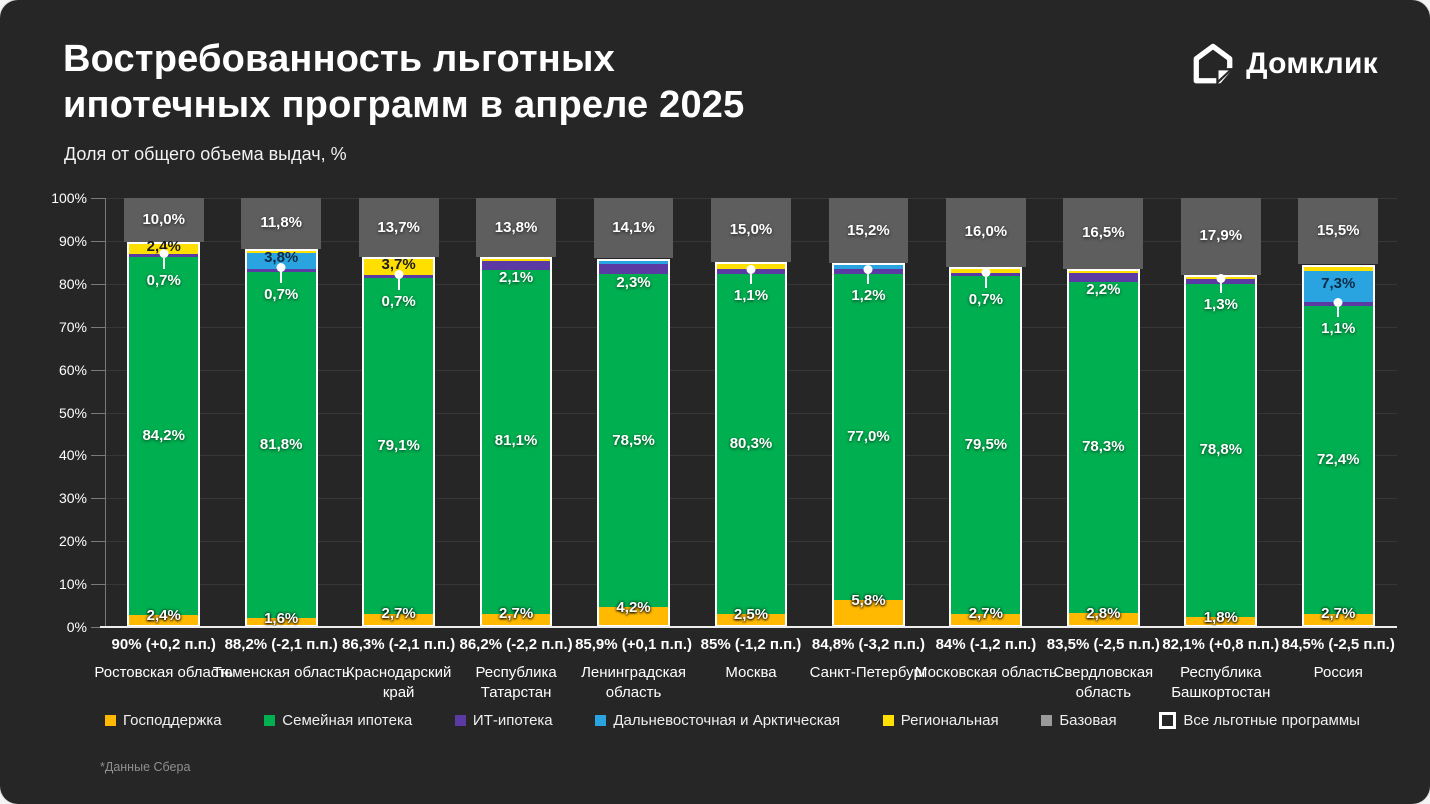 The height and width of the screenshot is (804, 1430). Describe the element at coordinates (399, 644) in the screenshot. I see `bar-total-label: 86,3% (-2,1 п.п.)` at that location.